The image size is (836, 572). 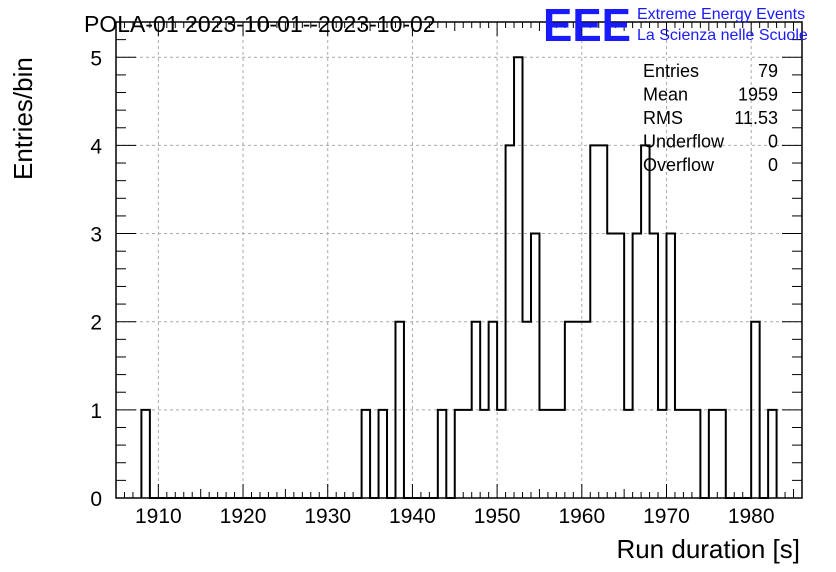 What do you see at coordinates (96, 499) in the screenshot?
I see `y-tick-label: 0` at bounding box center [96, 499].